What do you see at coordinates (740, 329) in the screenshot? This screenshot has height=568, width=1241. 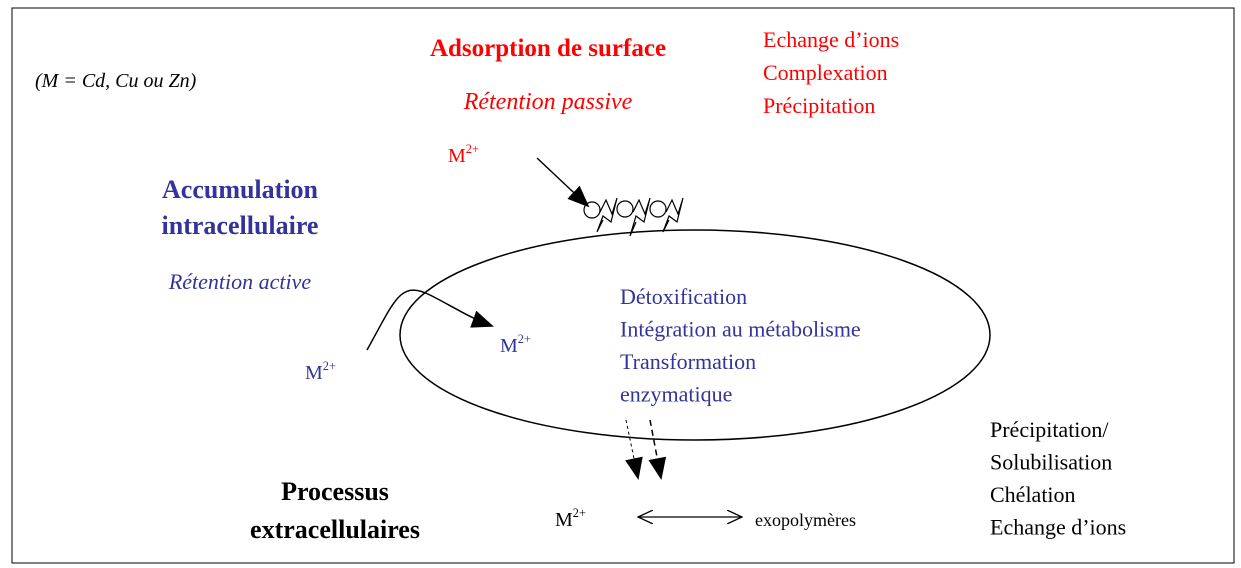 I see `intracellular-process: Intégration au métabolisme` at bounding box center [740, 329].